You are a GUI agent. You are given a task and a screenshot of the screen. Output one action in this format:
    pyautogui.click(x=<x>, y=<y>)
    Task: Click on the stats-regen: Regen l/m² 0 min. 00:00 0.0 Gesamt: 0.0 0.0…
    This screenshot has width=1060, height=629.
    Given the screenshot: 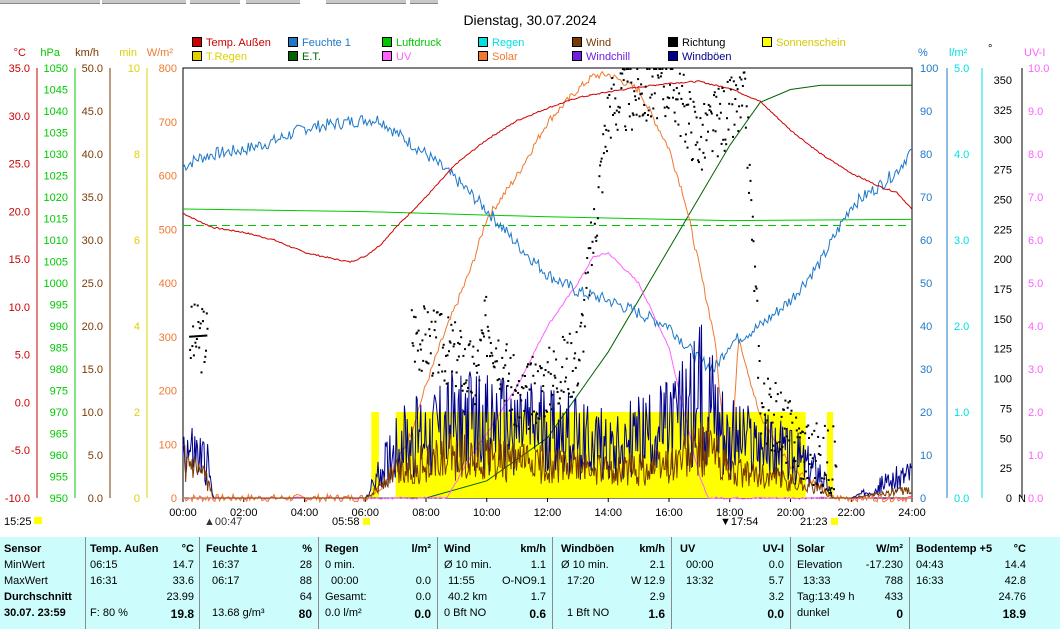 What is the action you would take?
    pyautogui.click(x=377, y=583)
    